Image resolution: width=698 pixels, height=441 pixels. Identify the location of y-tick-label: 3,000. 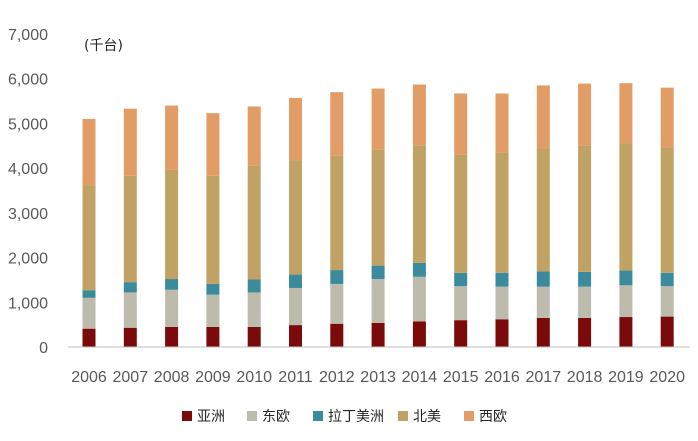
(28, 214).